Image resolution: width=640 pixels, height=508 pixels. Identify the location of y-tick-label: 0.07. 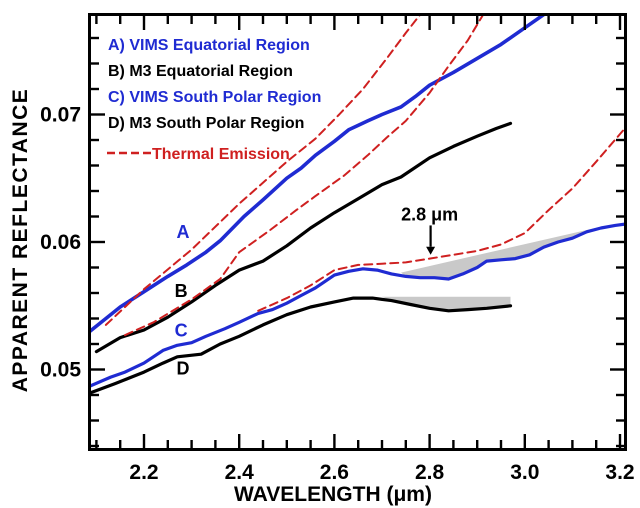
(60, 115).